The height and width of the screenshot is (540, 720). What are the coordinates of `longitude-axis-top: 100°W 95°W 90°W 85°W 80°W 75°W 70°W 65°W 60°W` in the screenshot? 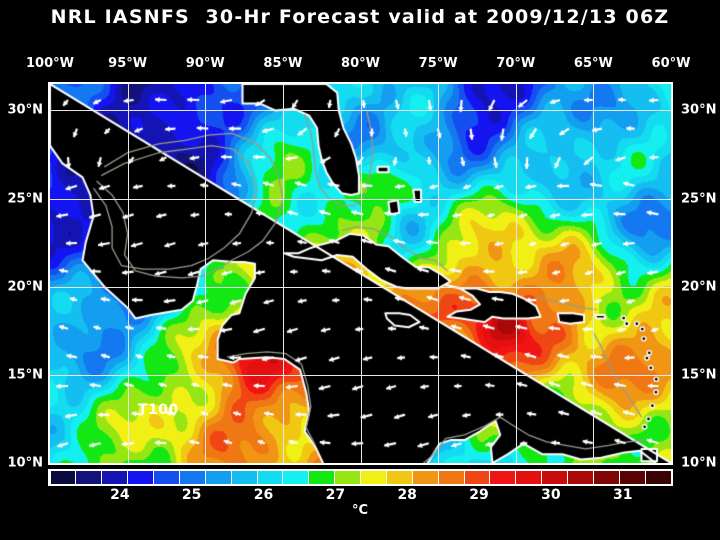 It's located at (358, 65).